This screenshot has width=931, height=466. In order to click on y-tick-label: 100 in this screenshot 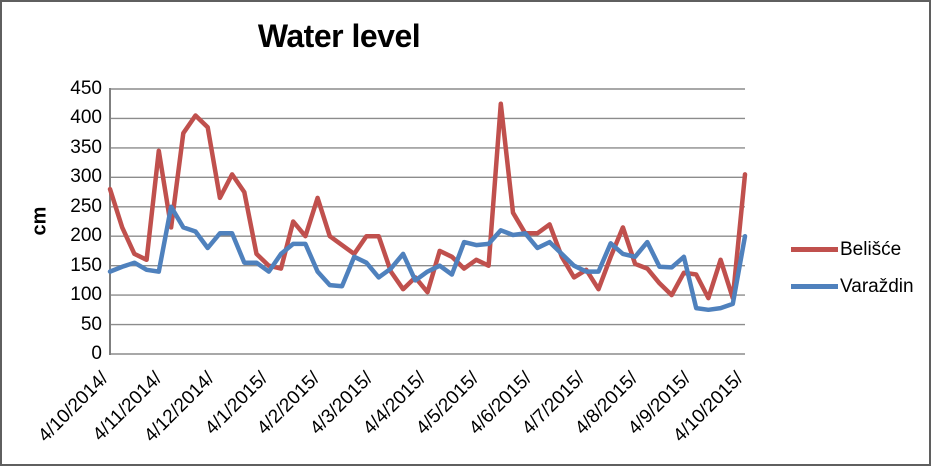, I will do `click(86, 295)`.